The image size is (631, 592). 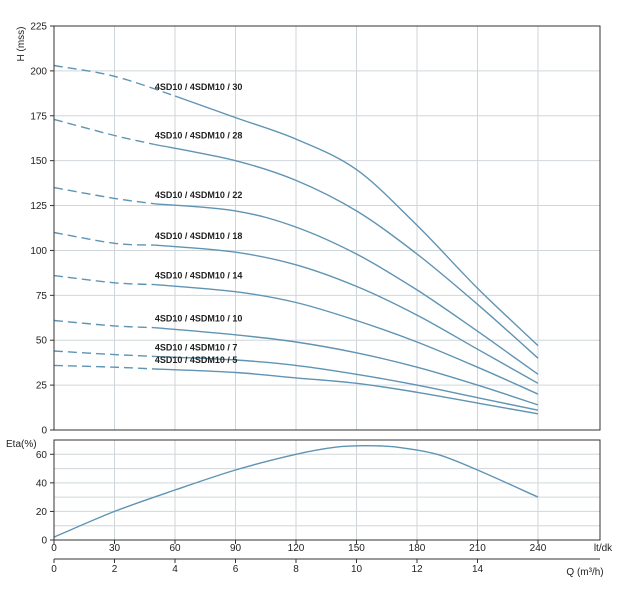 I want to click on curve-label: 4SD10 / 4SDM10 / 28, so click(x=199, y=136).